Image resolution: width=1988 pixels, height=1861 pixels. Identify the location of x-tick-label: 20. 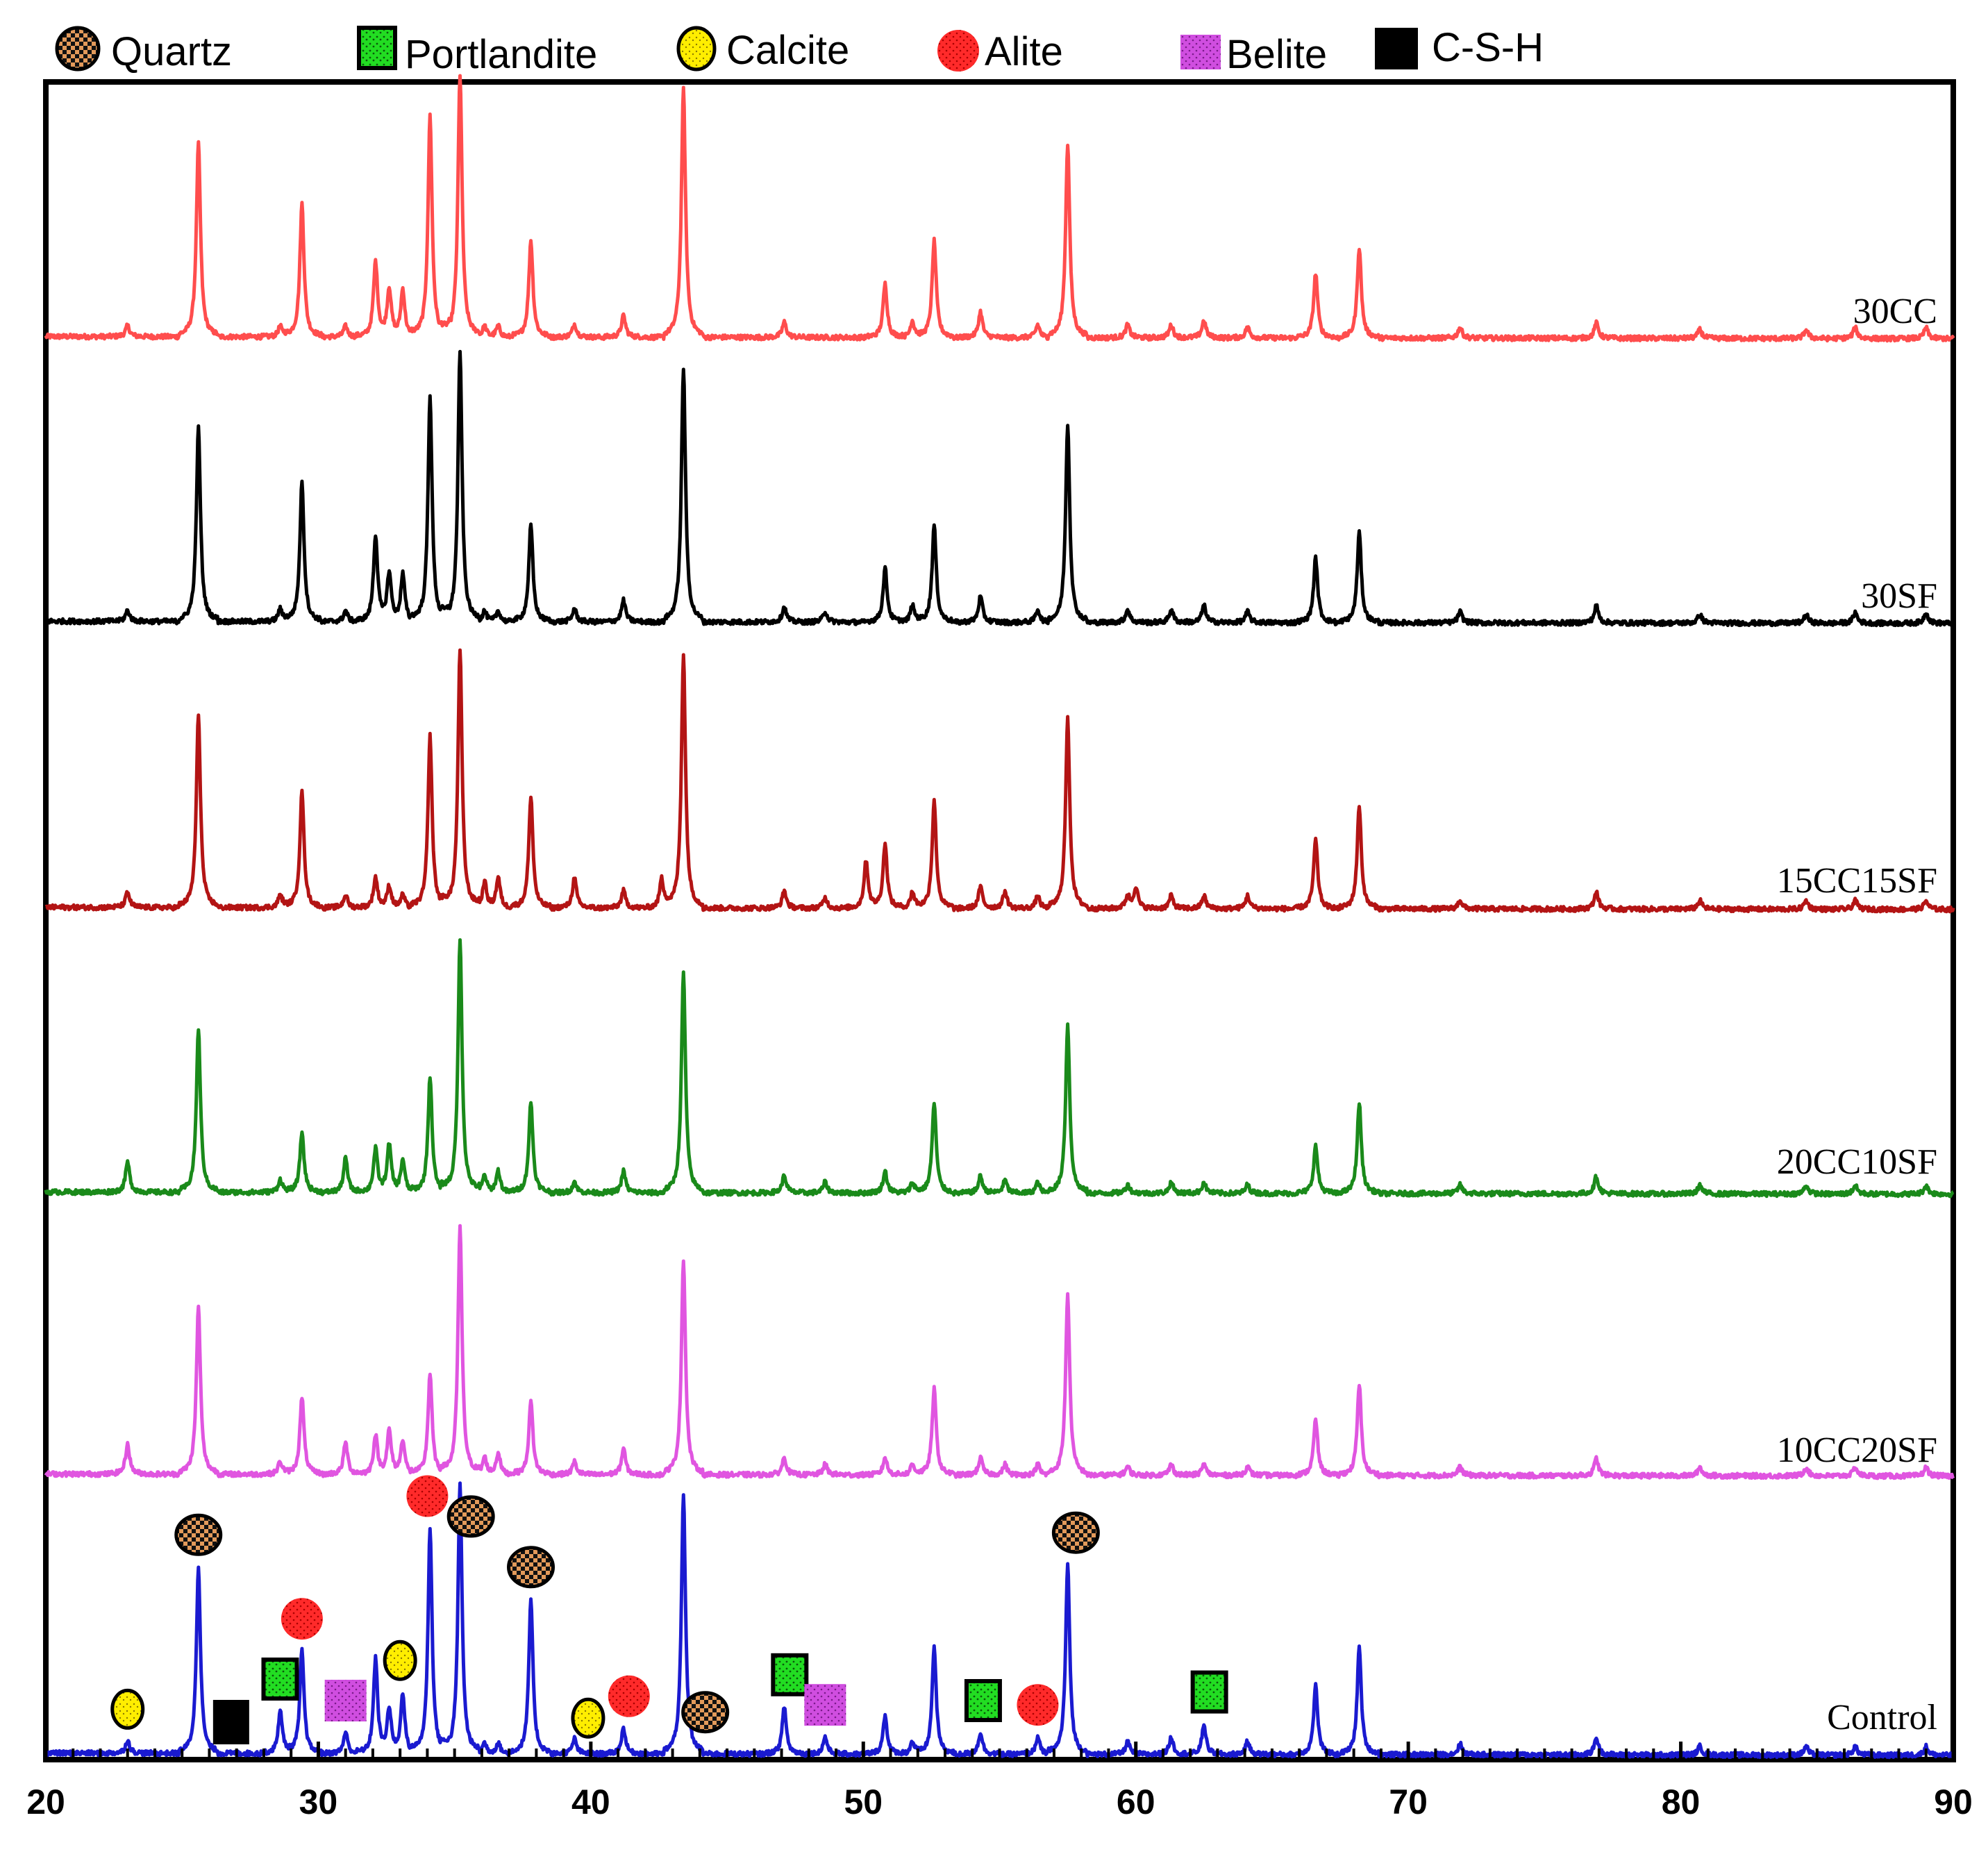
(45, 1802).